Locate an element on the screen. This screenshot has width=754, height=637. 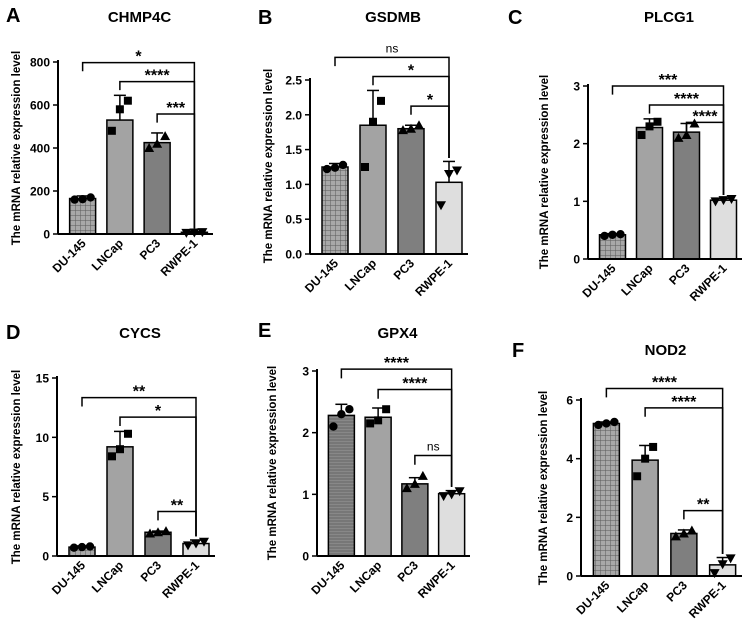
chart-title: GSDMB is located at coordinates (393, 17).